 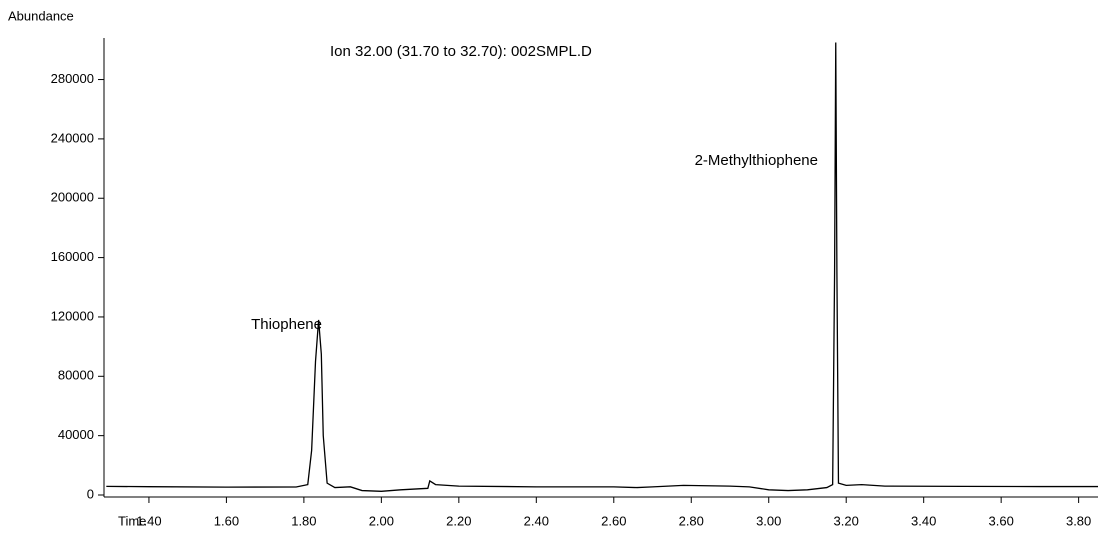 I want to click on x-tick-label: 1.40, so click(x=148, y=520).